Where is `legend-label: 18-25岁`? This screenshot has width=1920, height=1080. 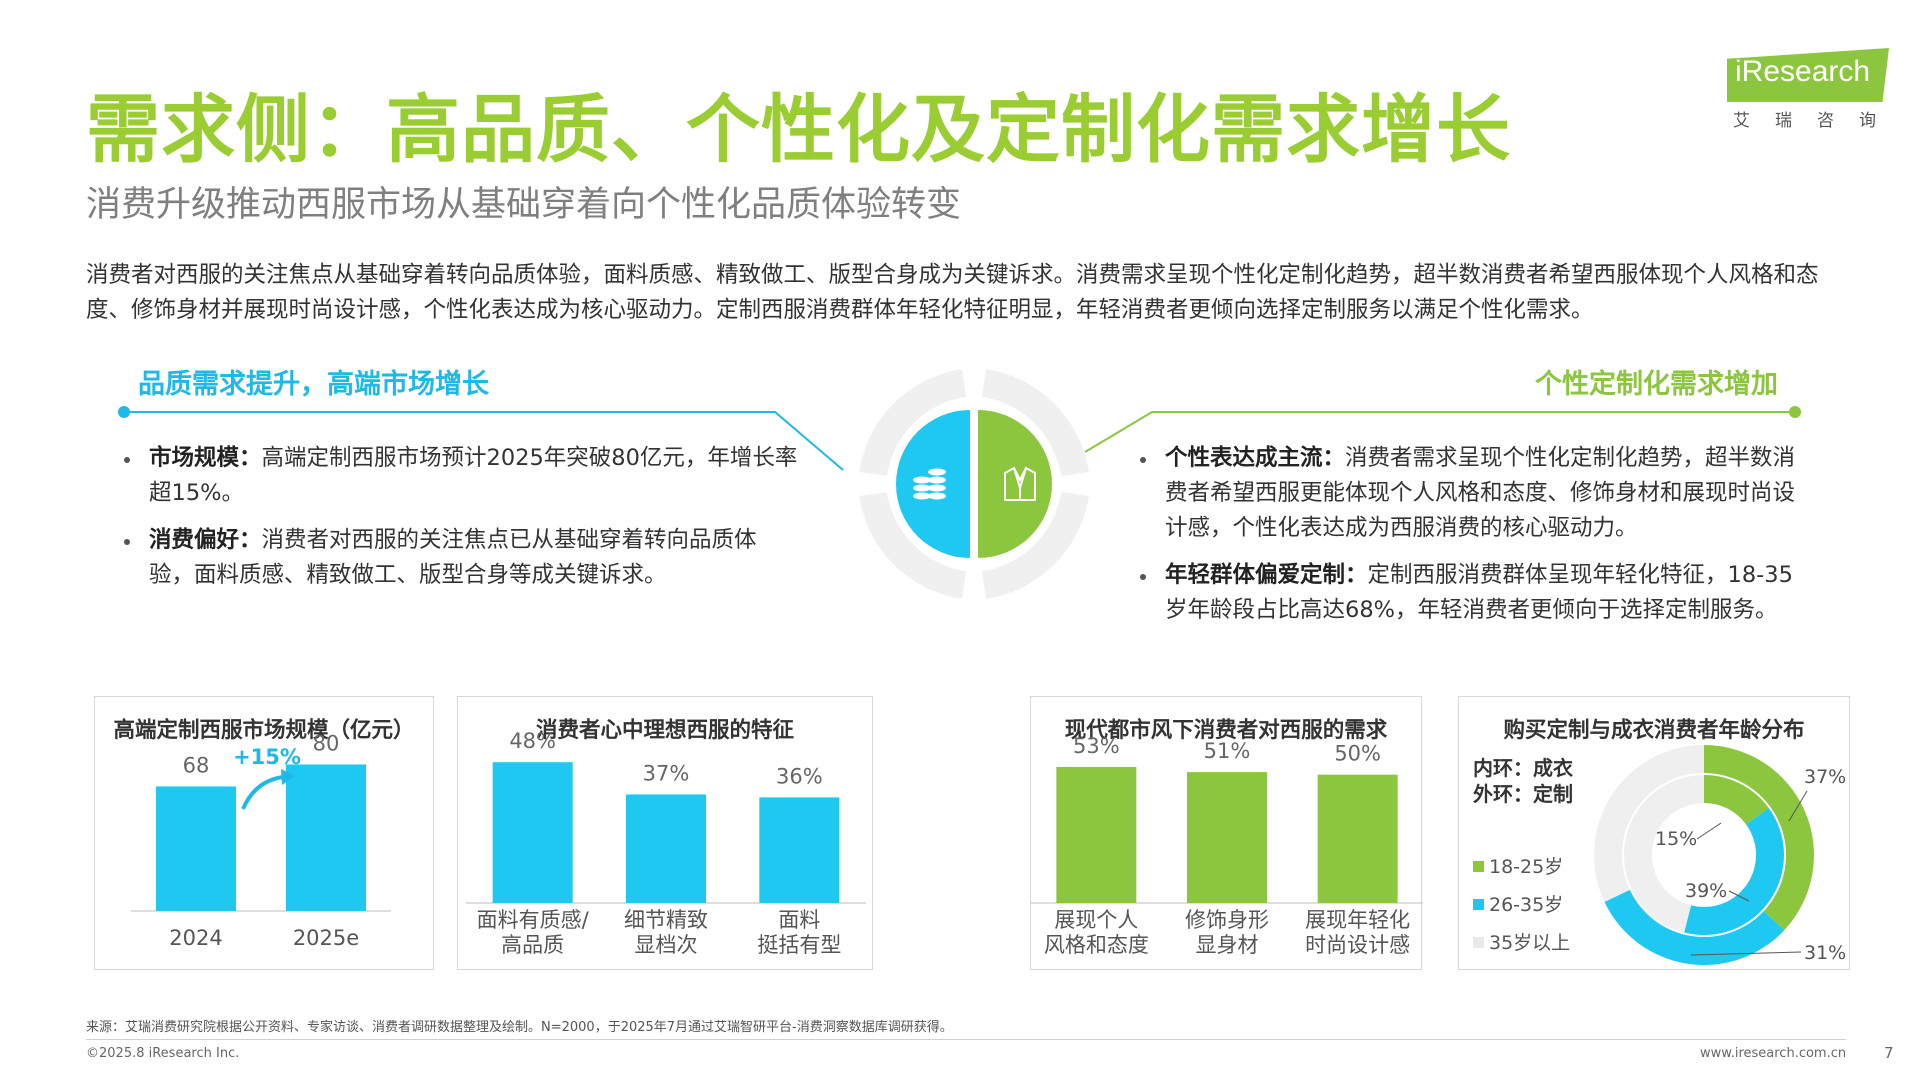 legend-label: 18-25岁 is located at coordinates (1526, 867).